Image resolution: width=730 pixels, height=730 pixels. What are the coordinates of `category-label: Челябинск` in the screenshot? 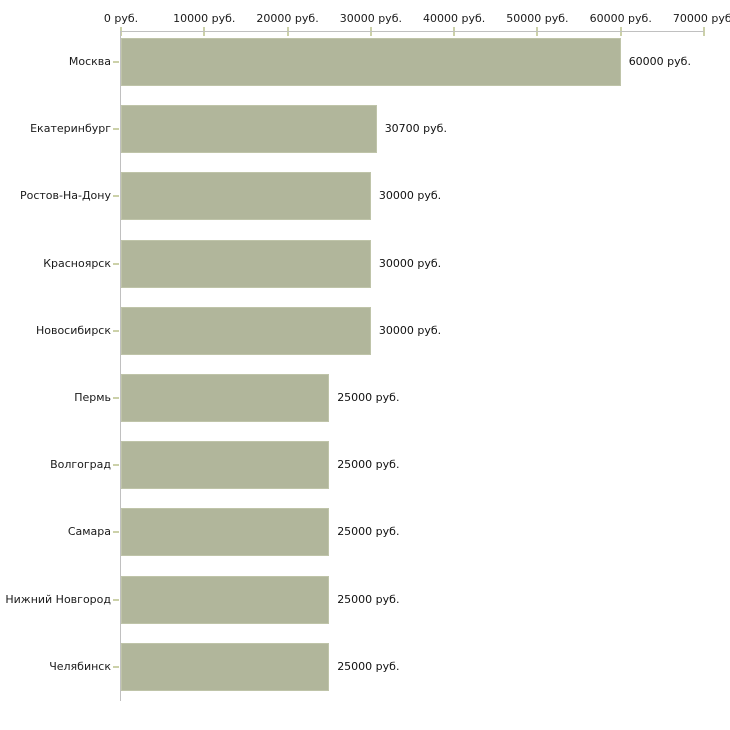 It's located at (80, 666).